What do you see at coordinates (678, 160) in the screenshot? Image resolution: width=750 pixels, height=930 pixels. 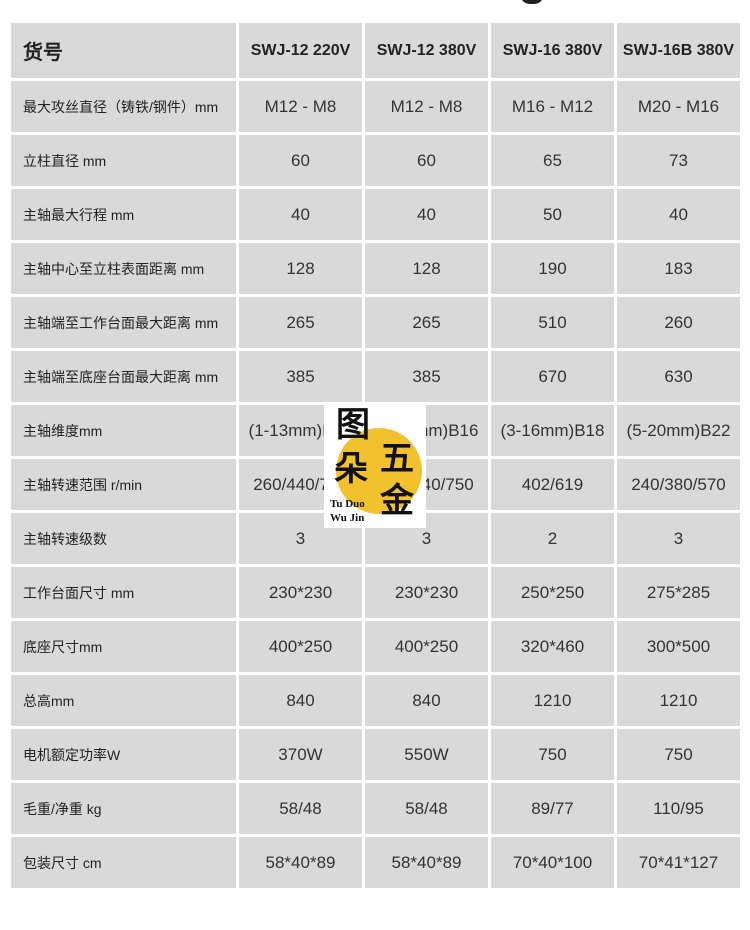 I see `table-cell: 73` at bounding box center [678, 160].